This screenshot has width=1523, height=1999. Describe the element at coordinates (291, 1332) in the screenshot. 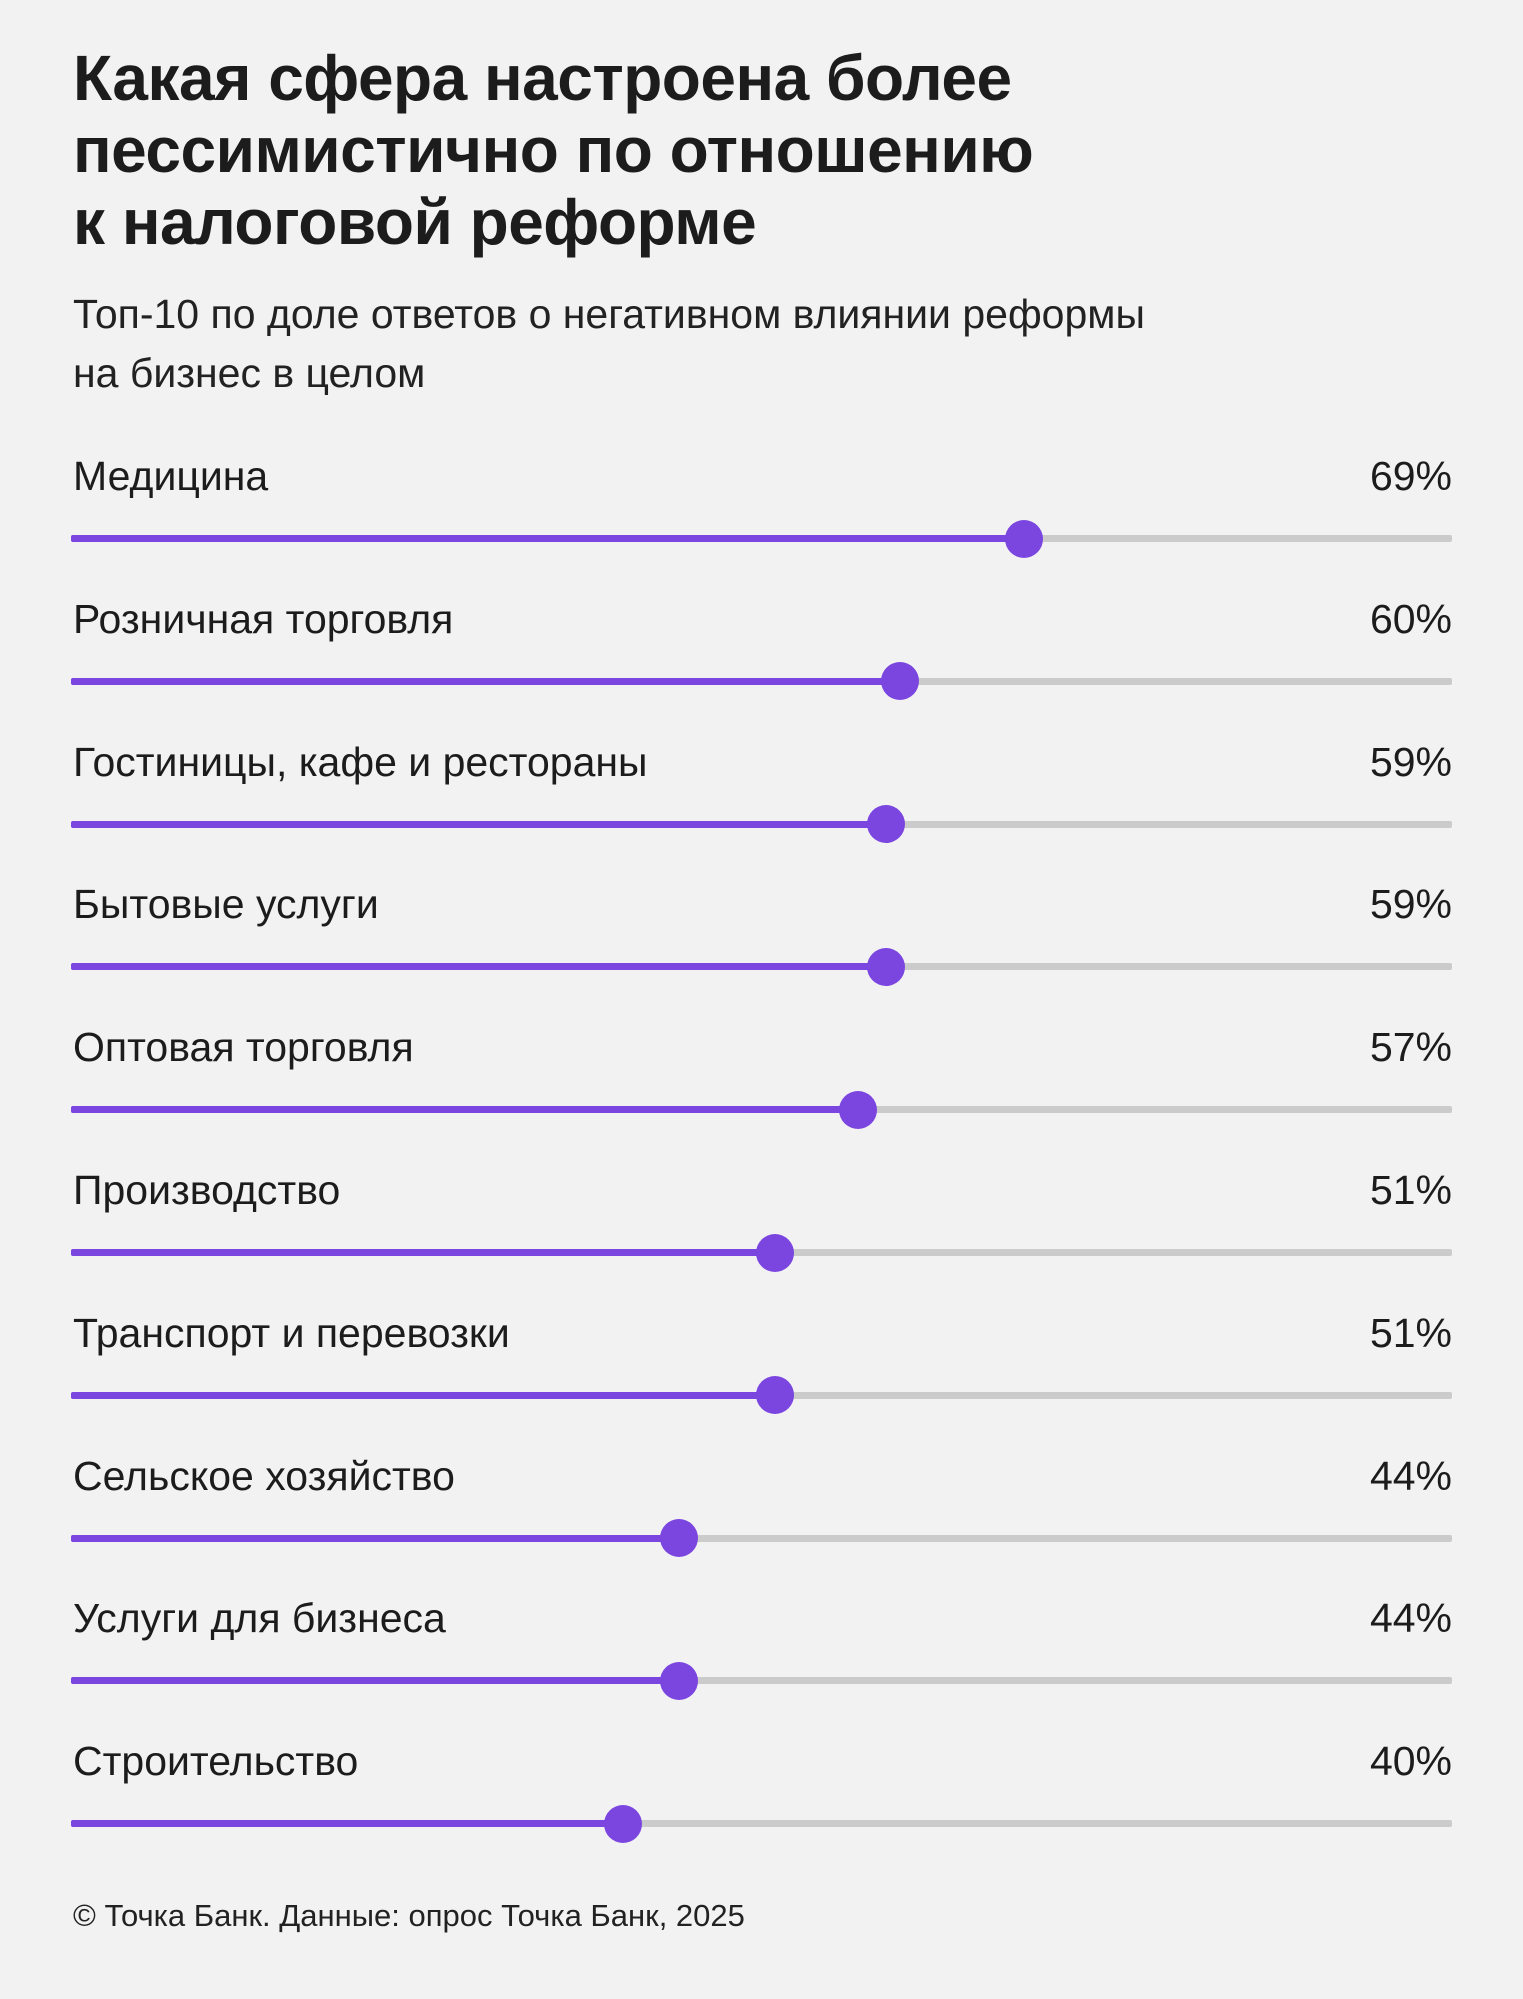

I see `category-label: Транспорт и перевозки` at that location.